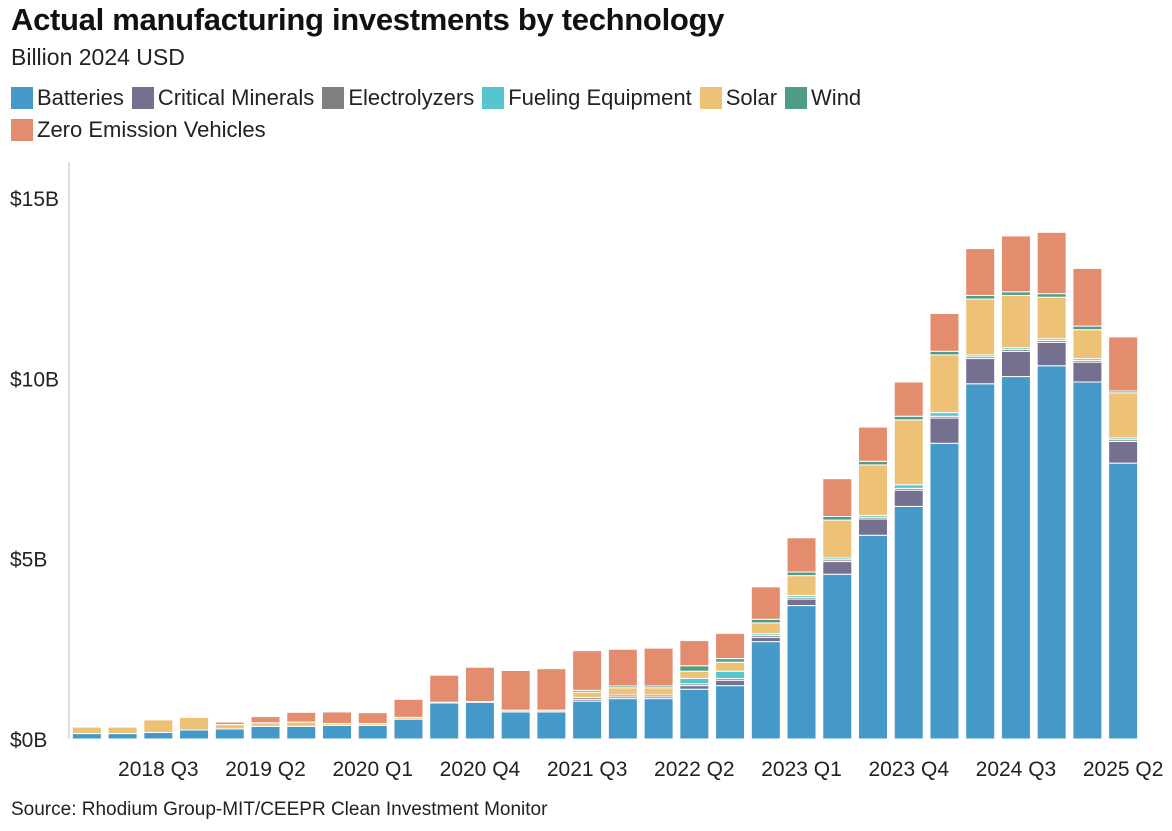  Describe the element at coordinates (80, 97) in the screenshot. I see `legend-label: Batteries` at that location.